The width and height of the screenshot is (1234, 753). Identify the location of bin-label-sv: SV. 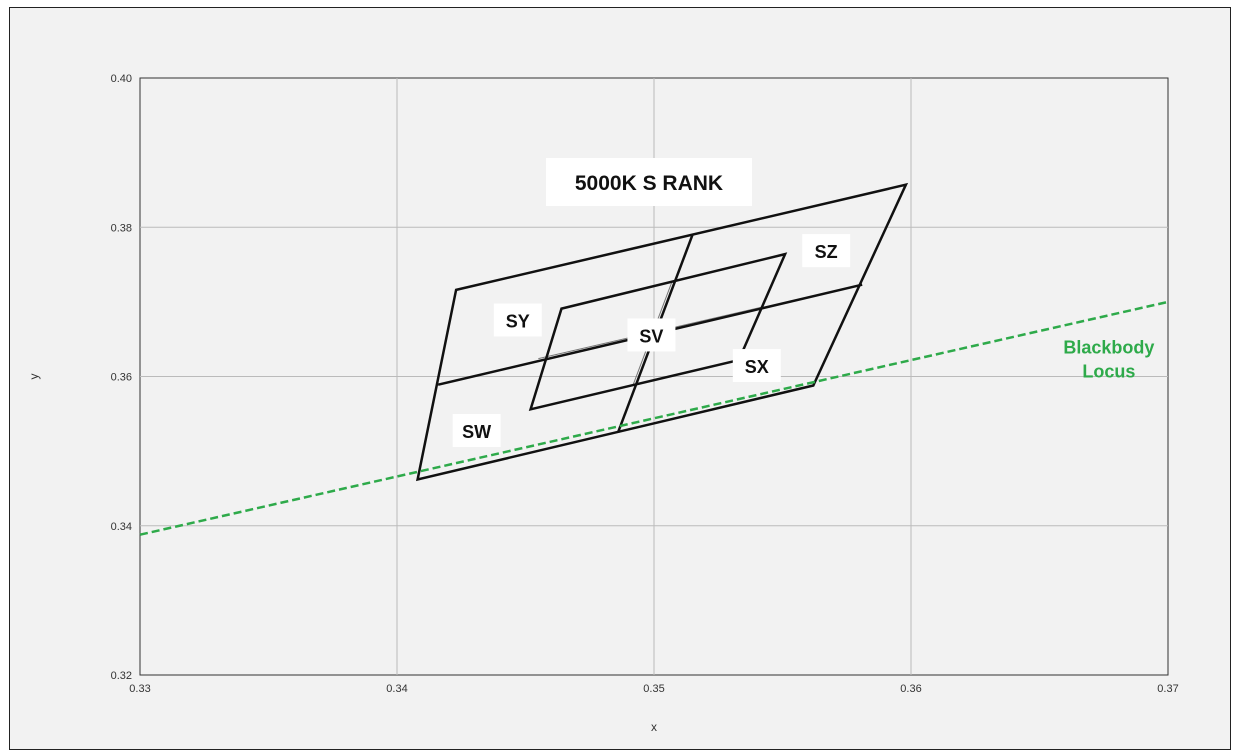
(651, 335).